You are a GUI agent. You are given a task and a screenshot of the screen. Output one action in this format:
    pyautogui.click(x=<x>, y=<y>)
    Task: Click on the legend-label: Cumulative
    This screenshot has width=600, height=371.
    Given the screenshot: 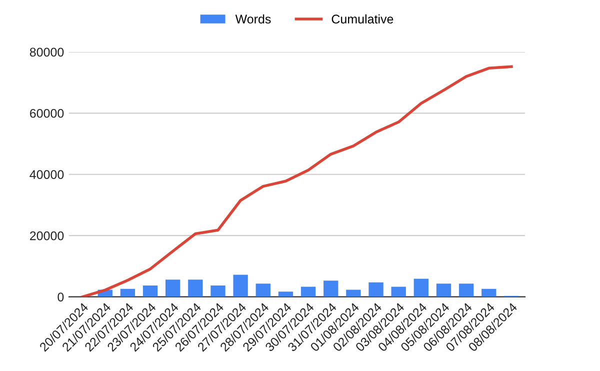 What is the action you would take?
    pyautogui.click(x=363, y=19)
    